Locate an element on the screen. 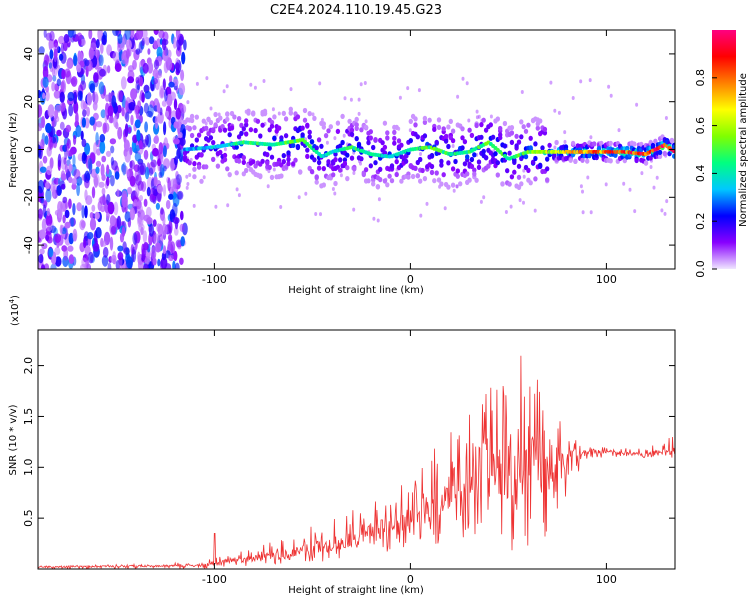 The height and width of the screenshot is (600, 750). snr-scale-base: (x10 is located at coordinates (15, 314).